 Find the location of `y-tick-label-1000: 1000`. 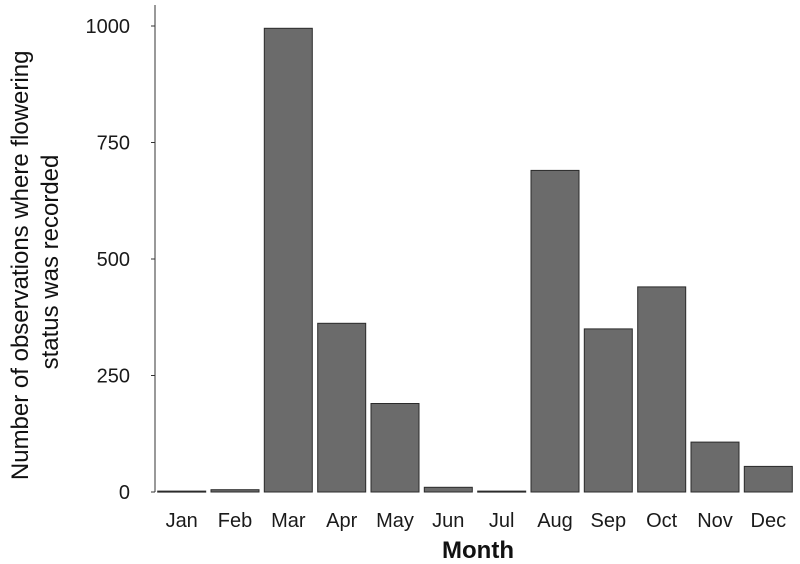

y-tick-label-1000: 1000 is located at coordinates (108, 27).